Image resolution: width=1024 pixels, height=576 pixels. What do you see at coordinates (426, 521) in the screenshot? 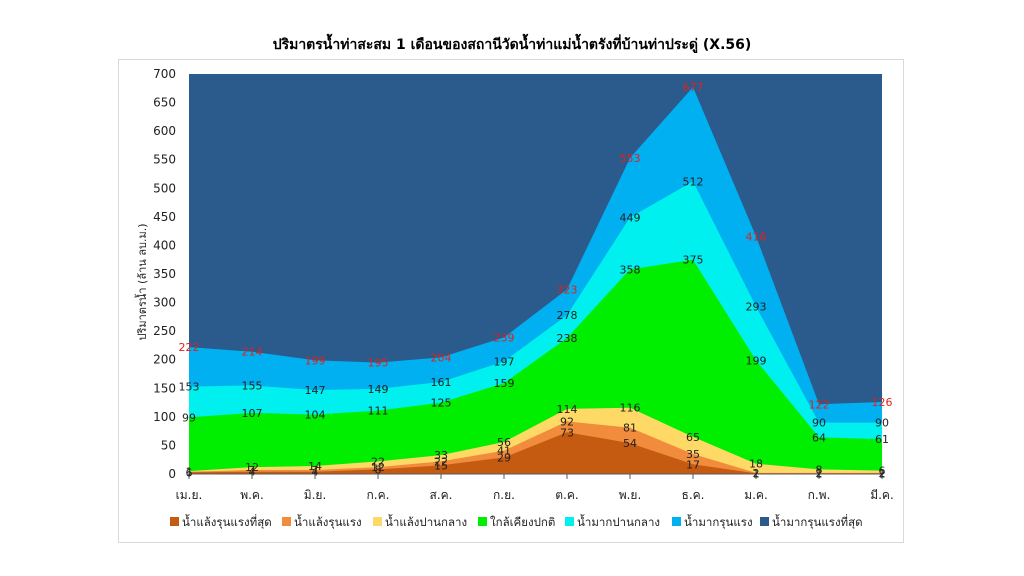
I see `legend-label: น้ำแล้งปานกลาง` at bounding box center [426, 521].